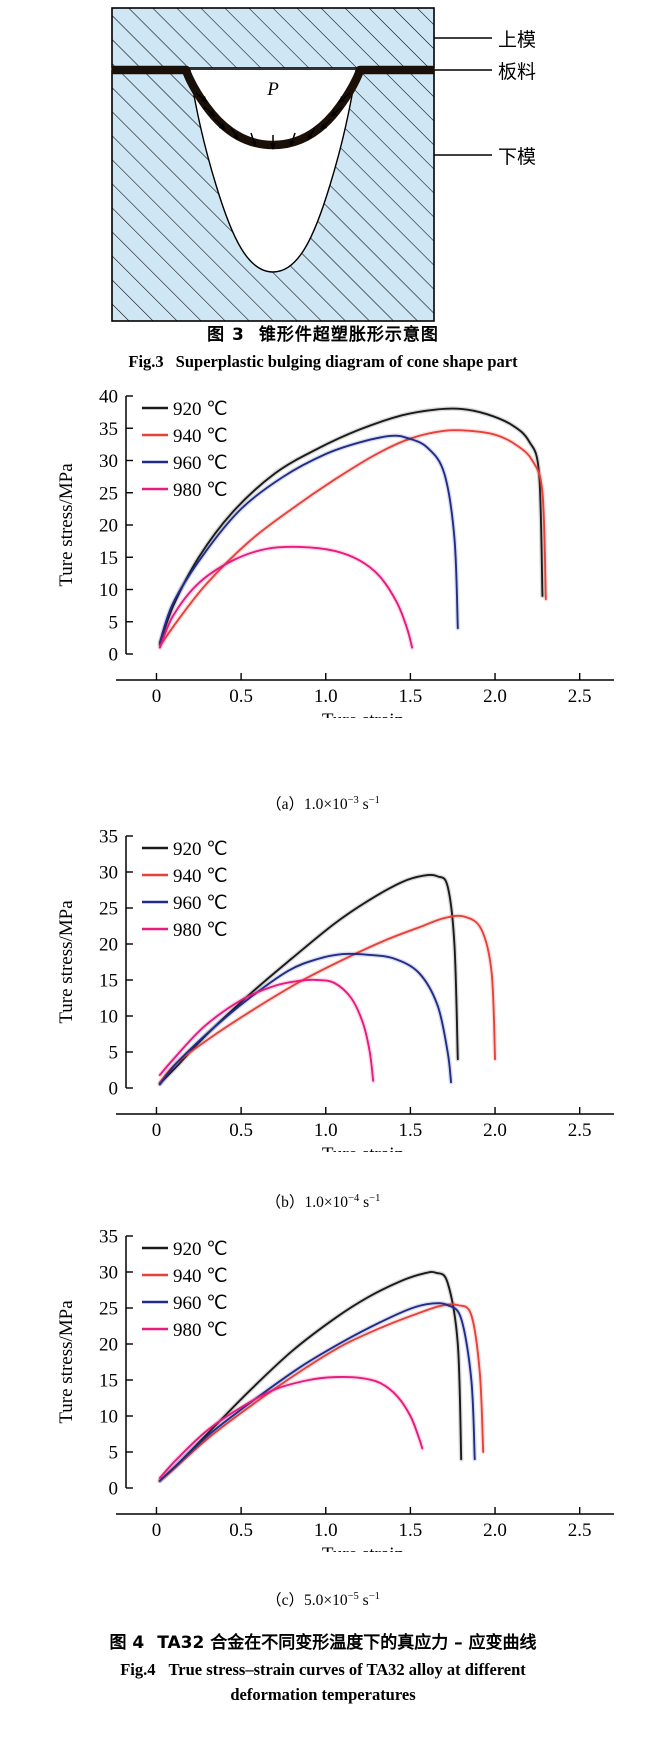 Image resolution: width=646 pixels, height=1745 pixels. I want to click on subcaption-c-base: 5.0×10, so click(326, 1600).